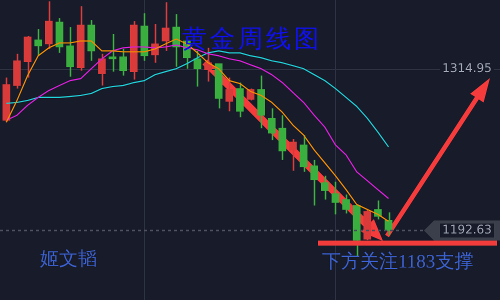  Describe the element at coordinates (467, 67) in the screenshot. I see `y-tick-label: 1314.95` at that location.